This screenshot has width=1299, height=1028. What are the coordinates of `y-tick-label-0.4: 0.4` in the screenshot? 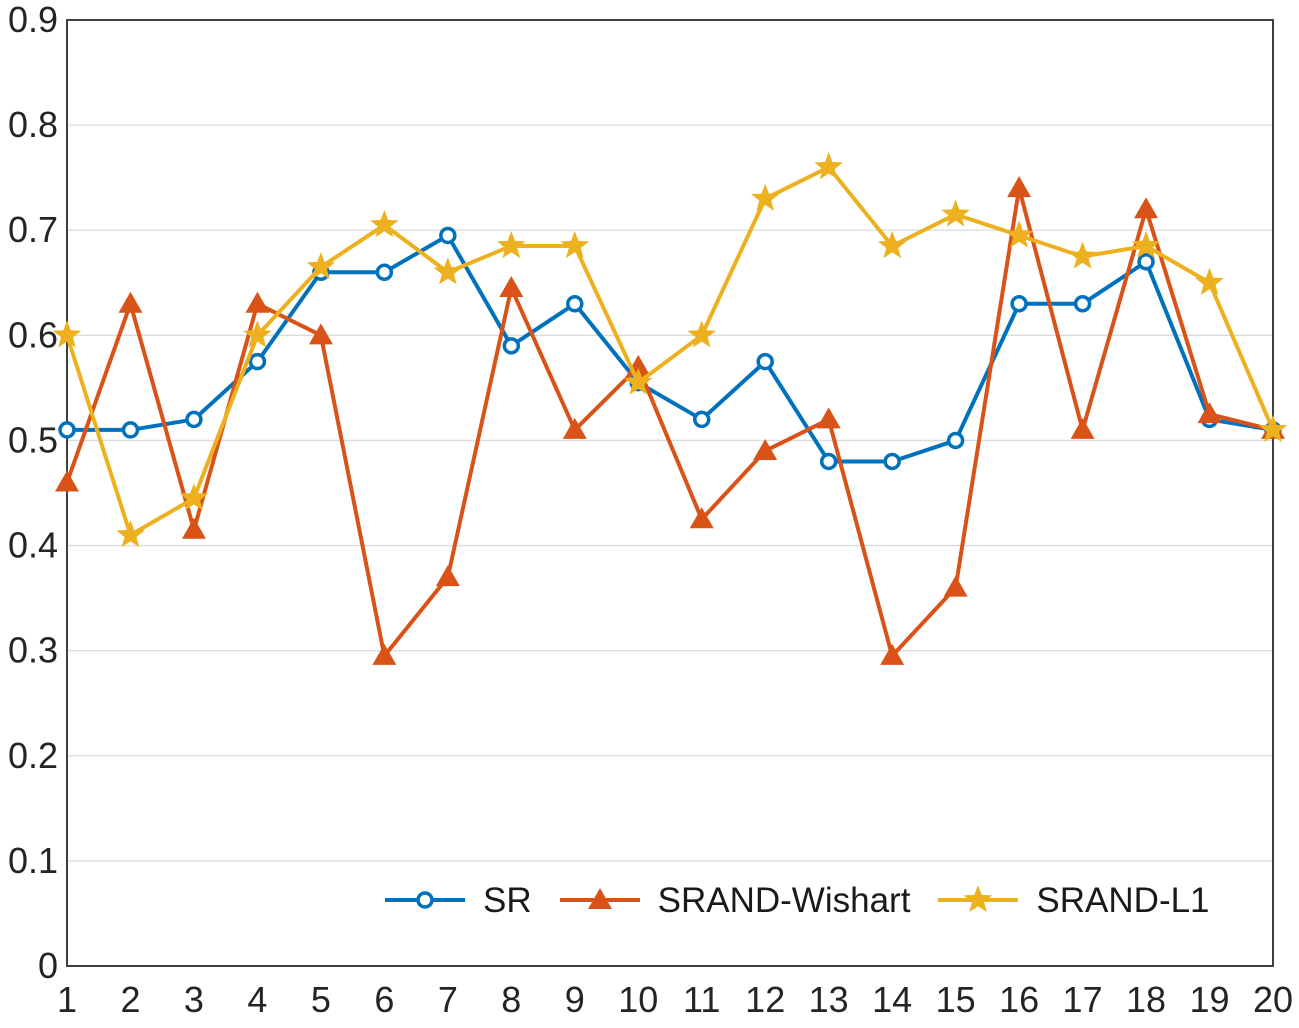 It's located at (33, 545).